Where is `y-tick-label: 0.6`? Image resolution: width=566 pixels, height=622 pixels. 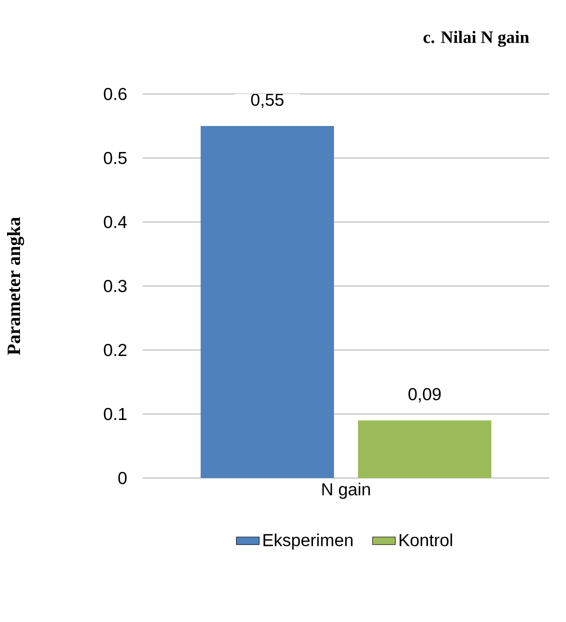
y-tick-label: 0.6 is located at coordinates (115, 94).